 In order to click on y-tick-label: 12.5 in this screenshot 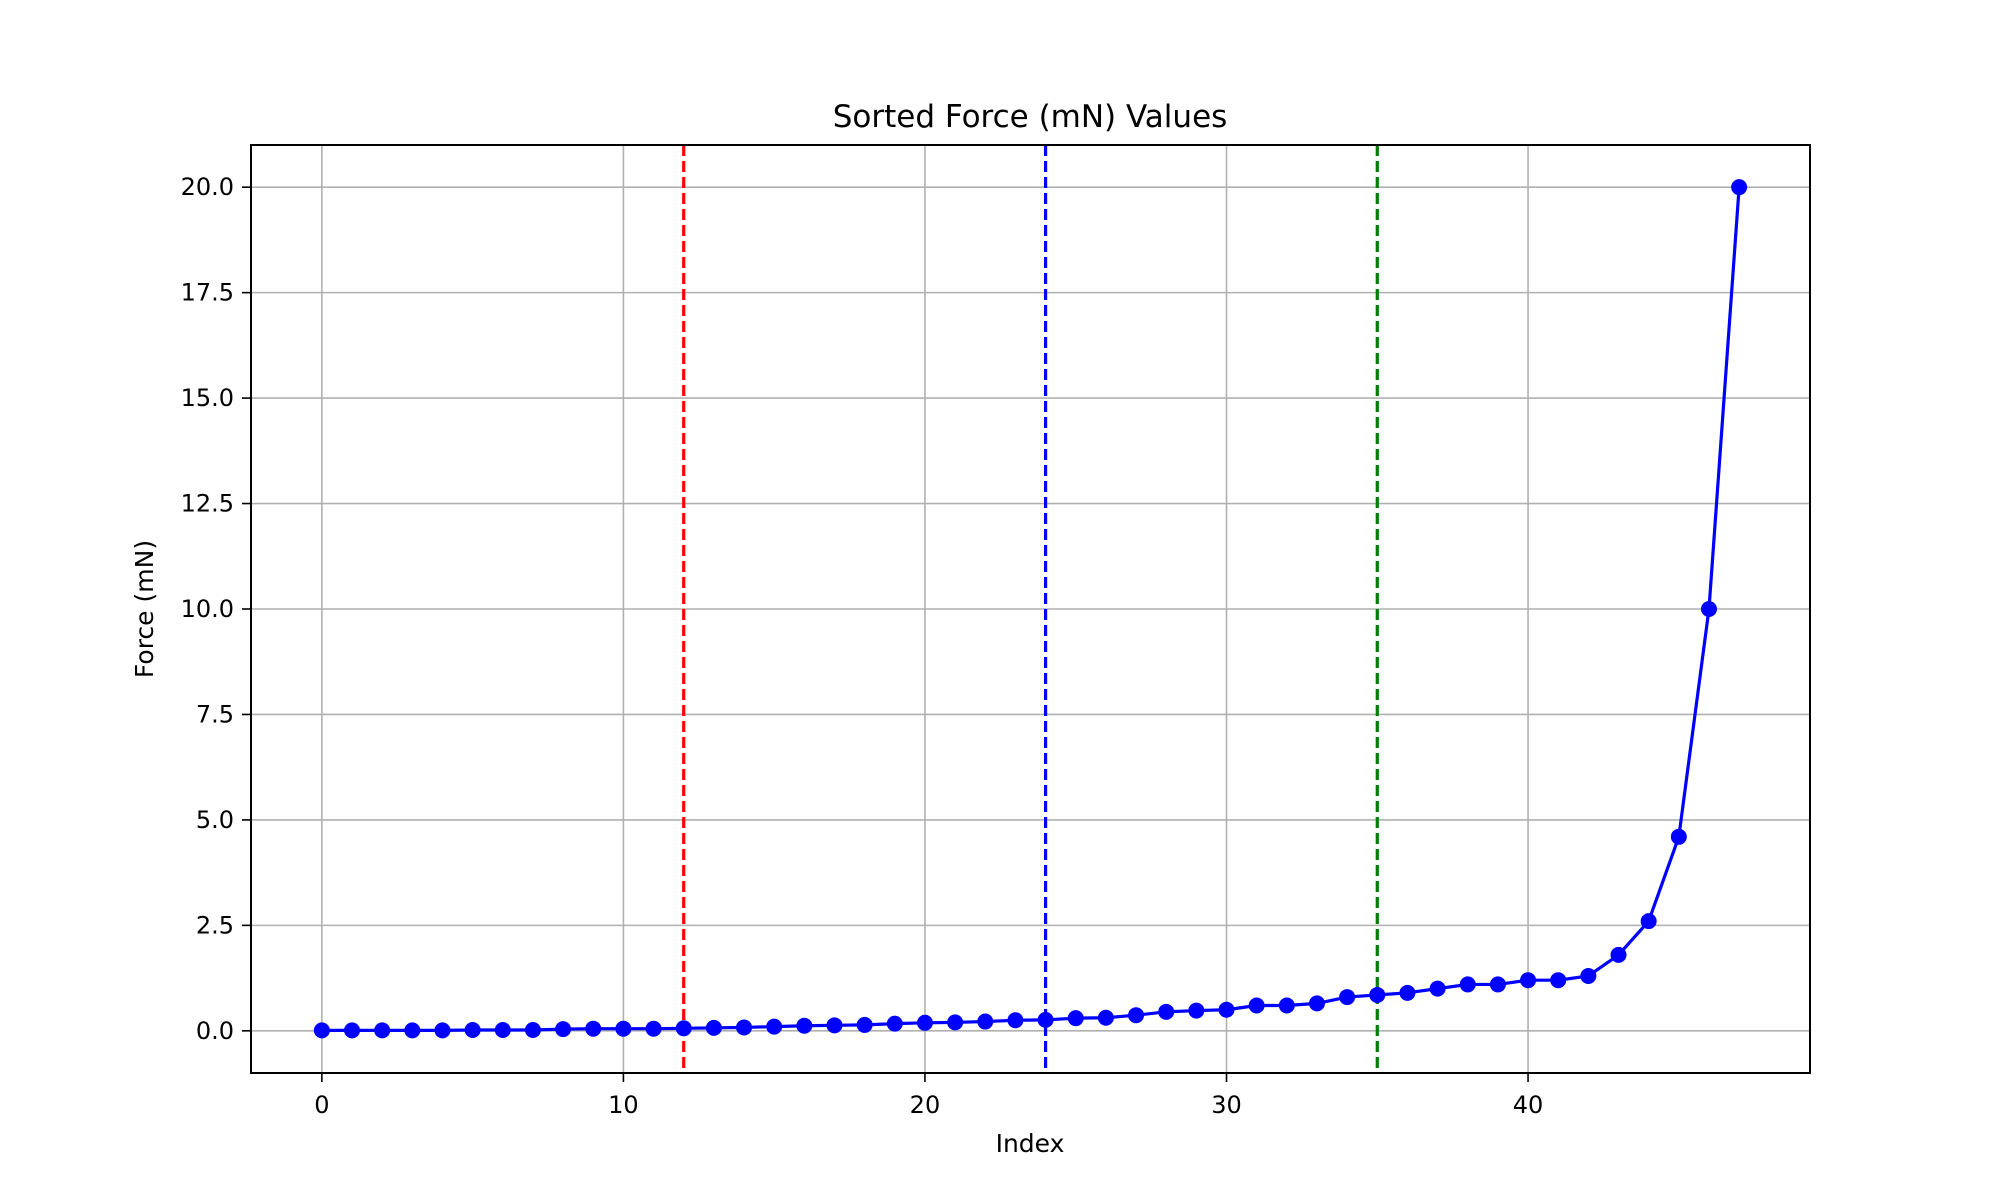, I will do `click(207, 504)`.